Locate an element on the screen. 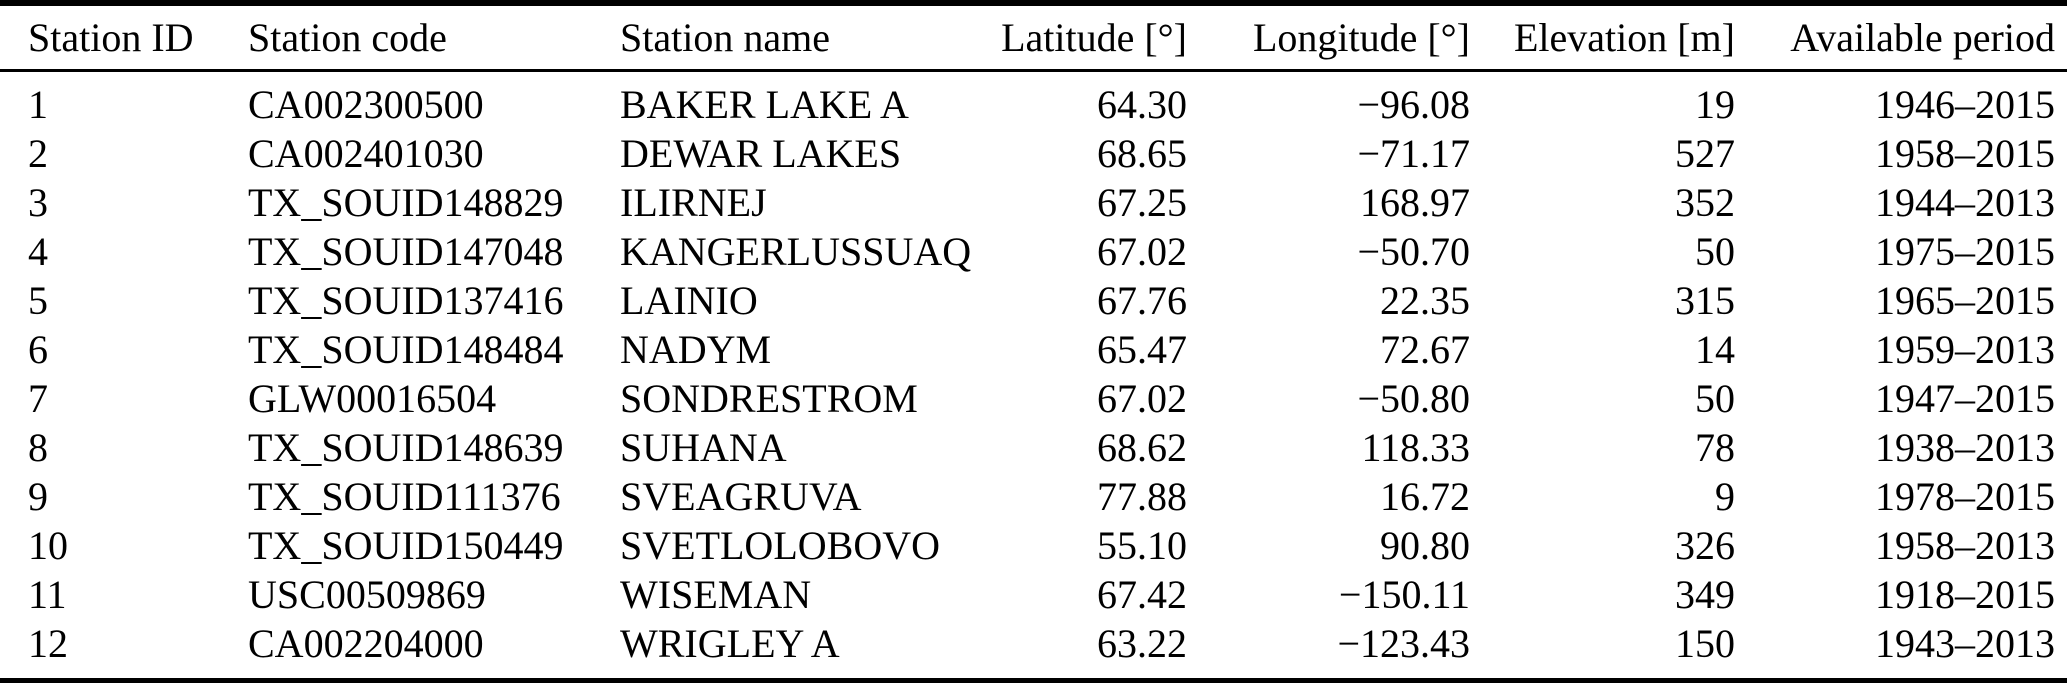  cell-latitude: 67.76 is located at coordinates (1142, 300).